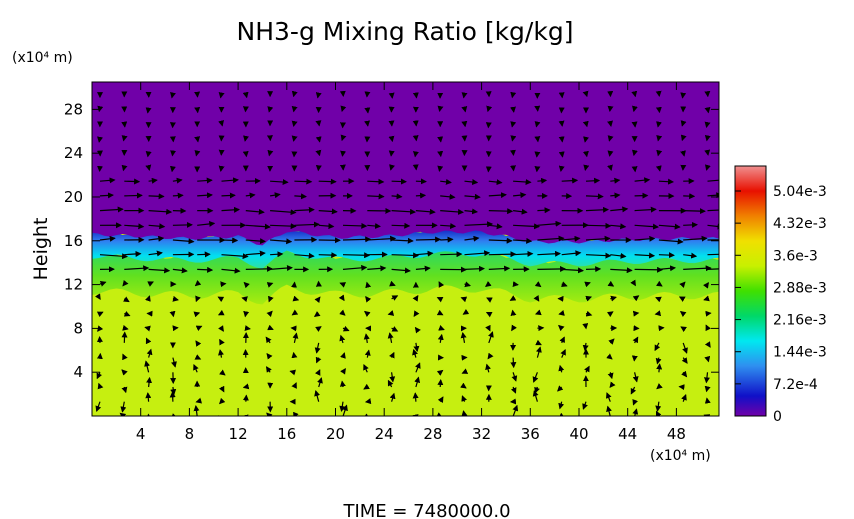  I want to click on colorbar-label: 0, so click(777, 417).